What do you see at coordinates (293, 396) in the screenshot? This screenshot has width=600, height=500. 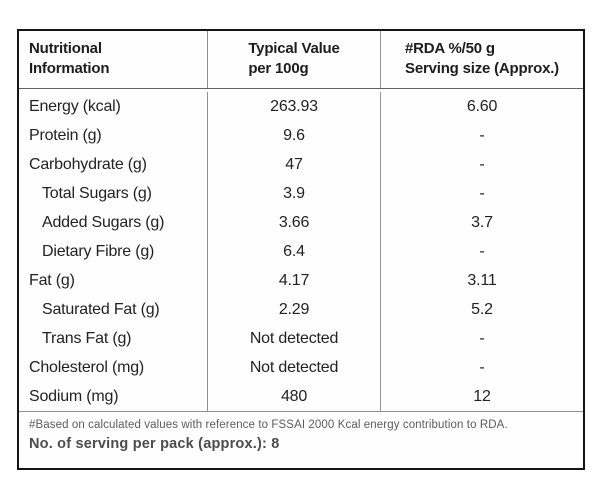 I see `row-value-per-100g: 480` at bounding box center [293, 396].